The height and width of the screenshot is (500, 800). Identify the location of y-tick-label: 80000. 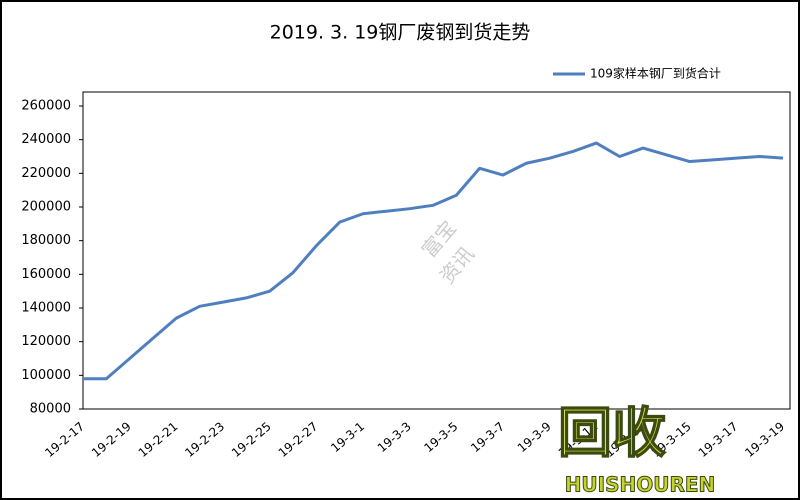
(50, 409).